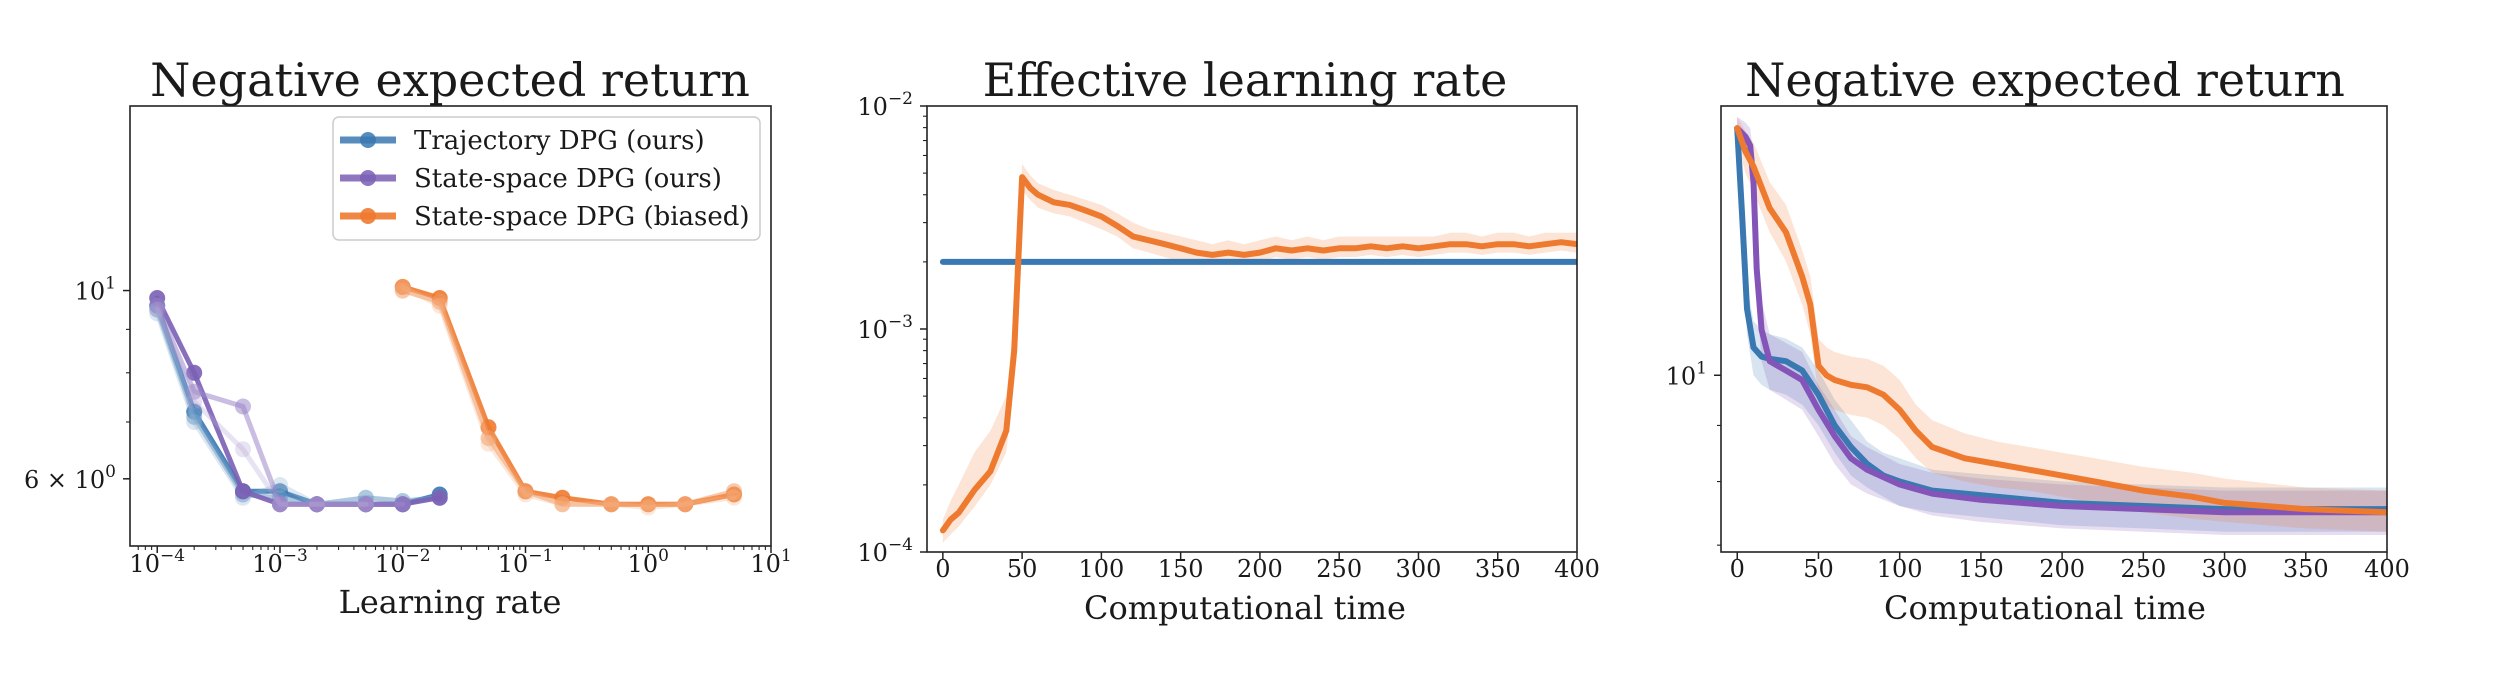  I want to click on legend-label: State-space DPG (biased), so click(582, 217).